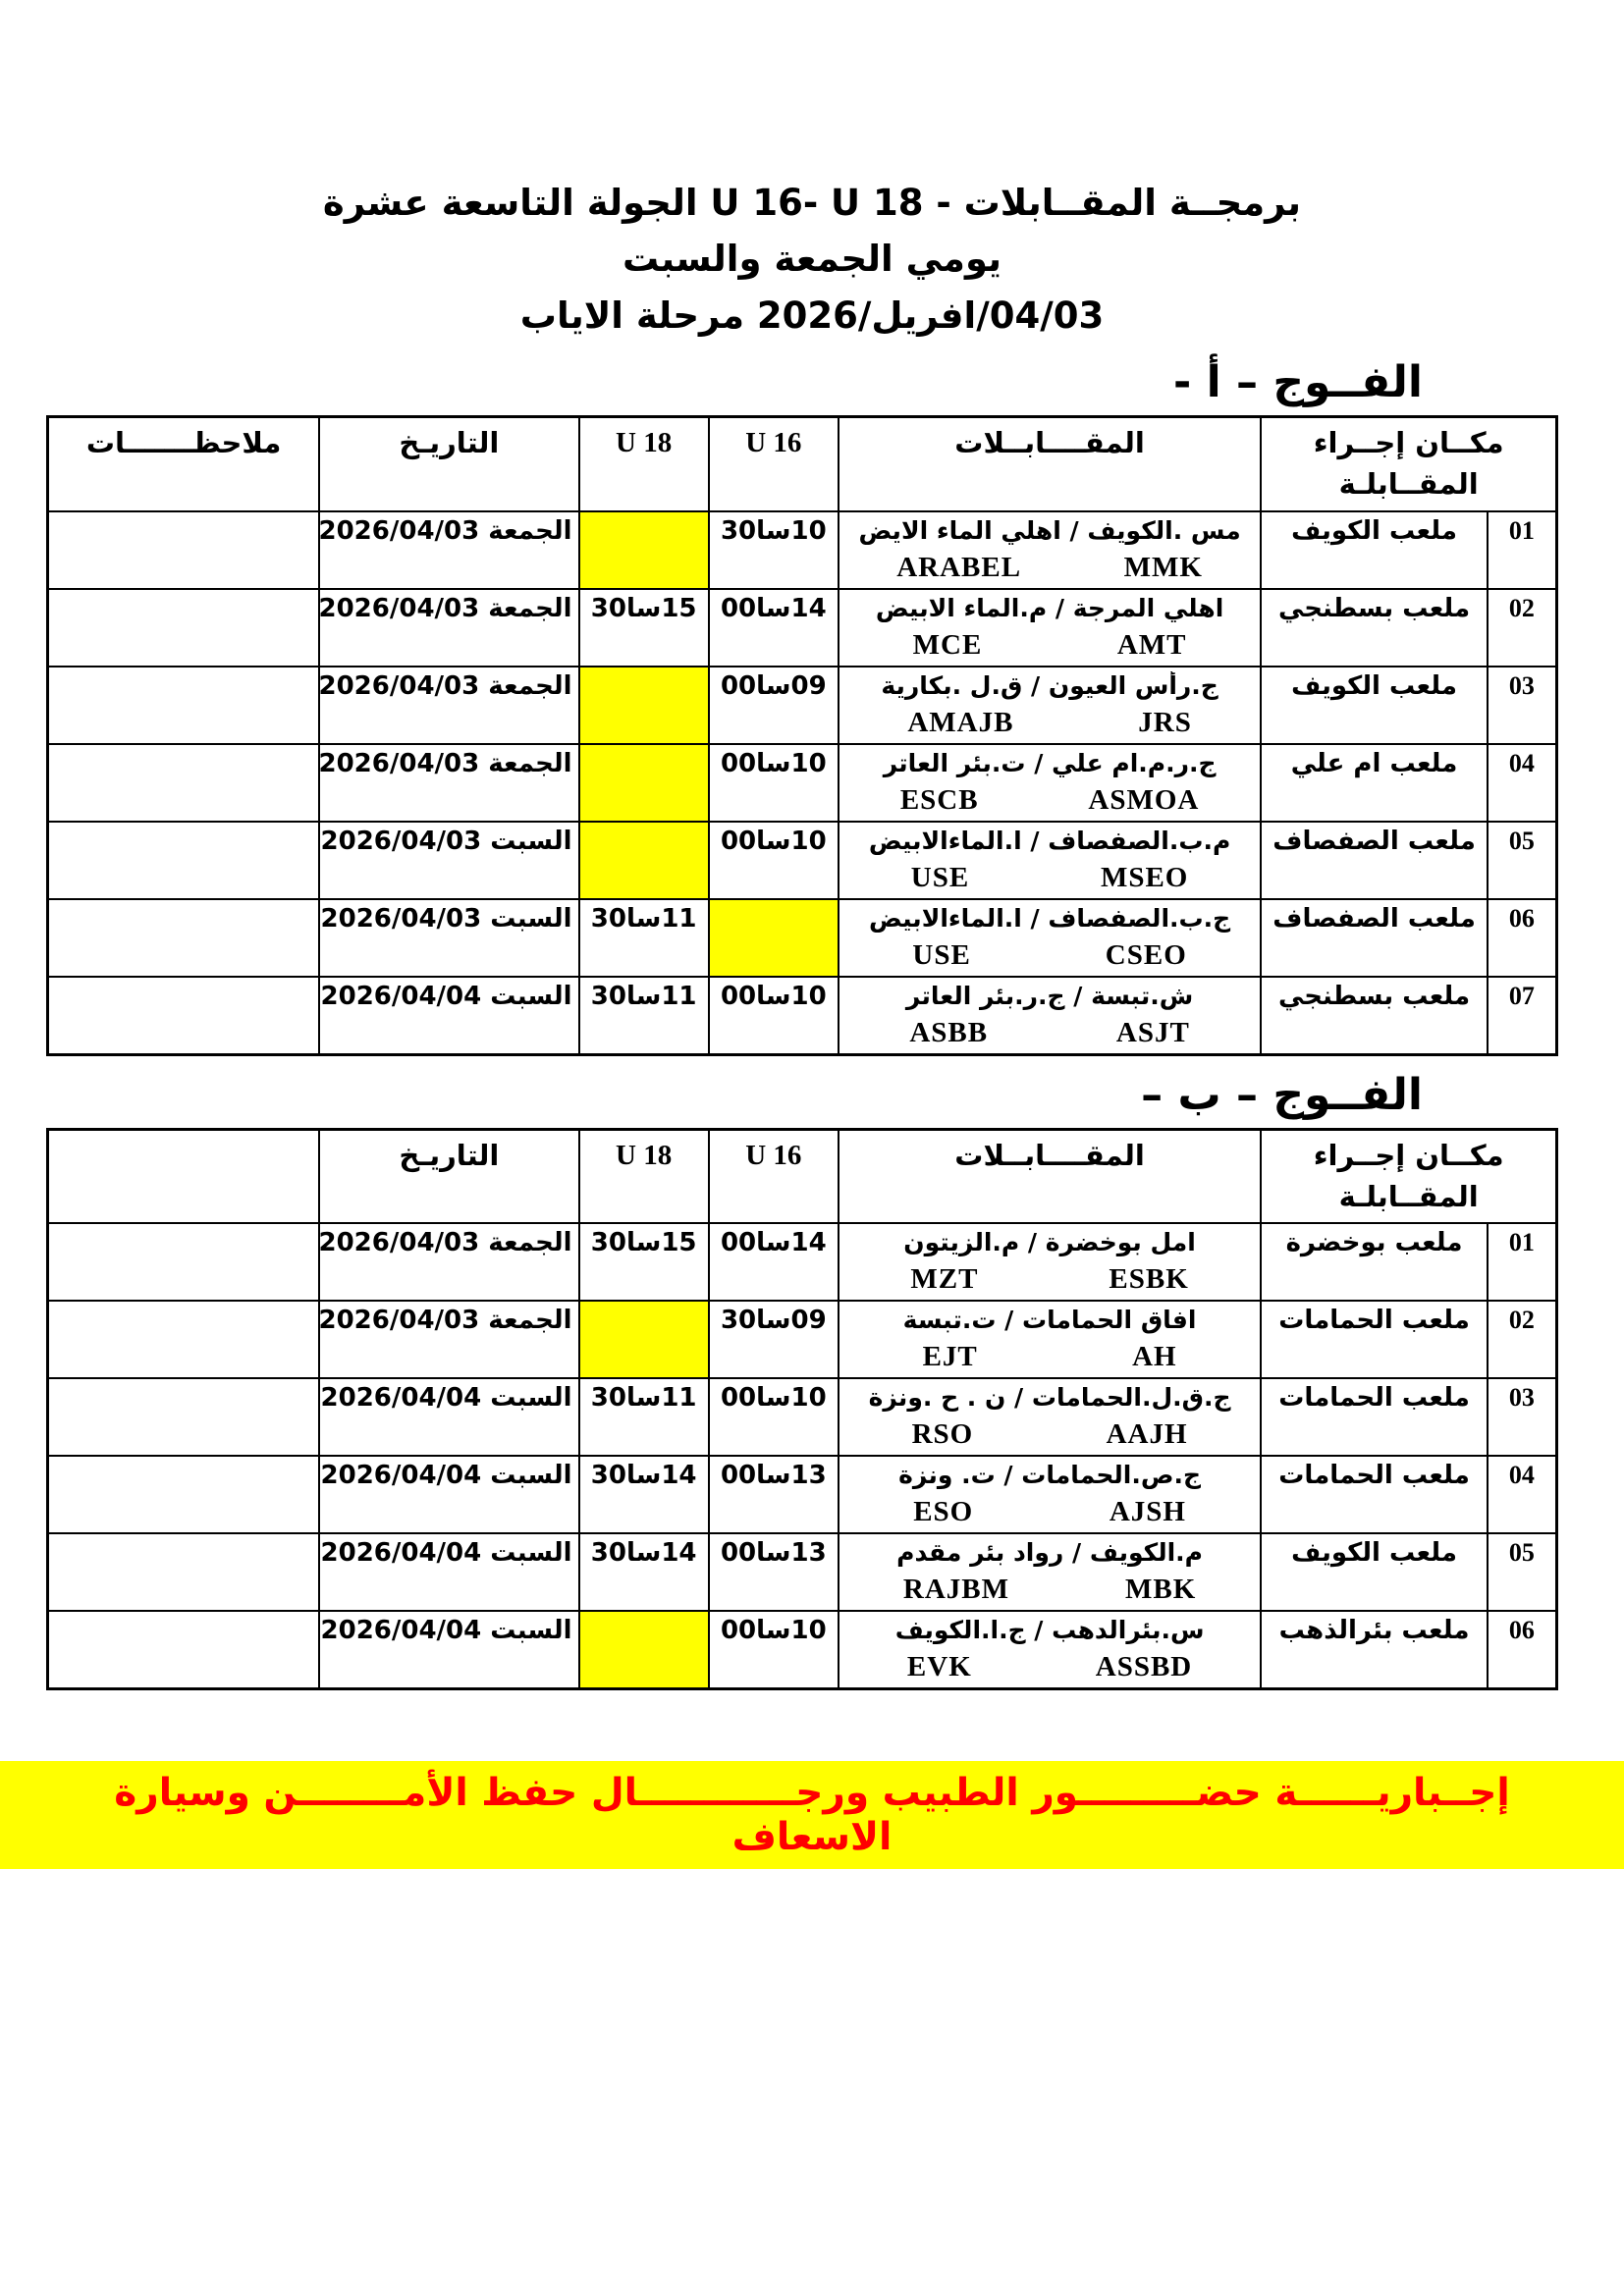 The width and height of the screenshot is (1624, 2296). I want to click on row-number: 07, so click(1522, 1015).